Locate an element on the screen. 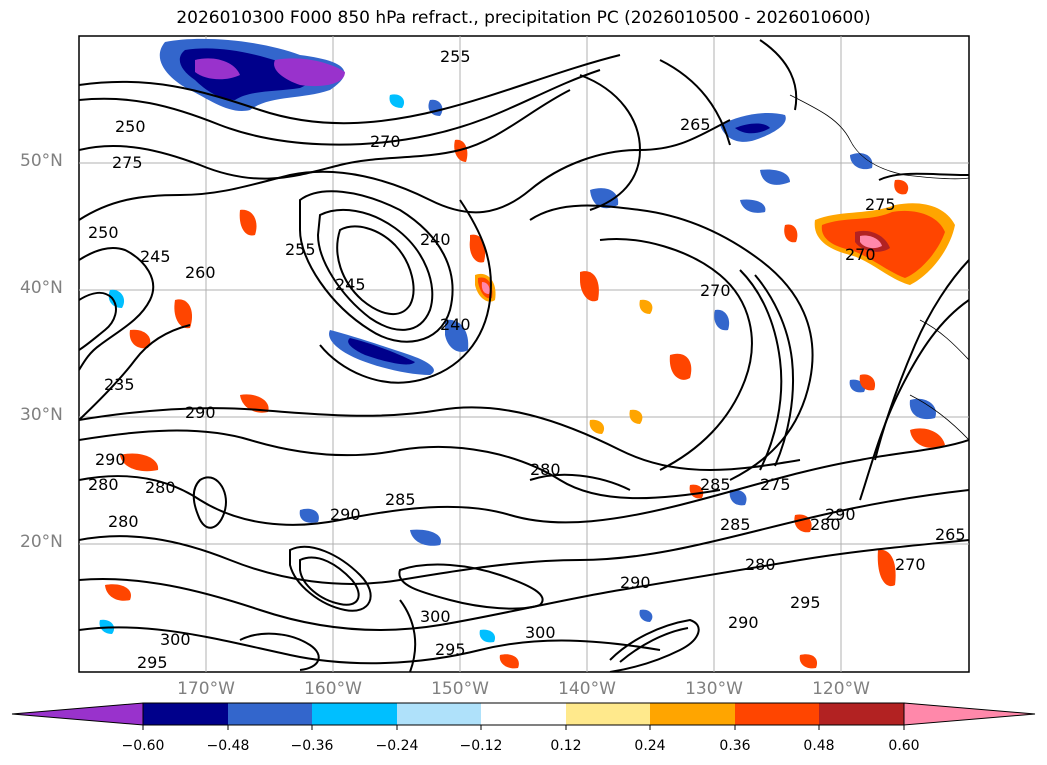  colorbar-outline is located at coordinates (523, 714).